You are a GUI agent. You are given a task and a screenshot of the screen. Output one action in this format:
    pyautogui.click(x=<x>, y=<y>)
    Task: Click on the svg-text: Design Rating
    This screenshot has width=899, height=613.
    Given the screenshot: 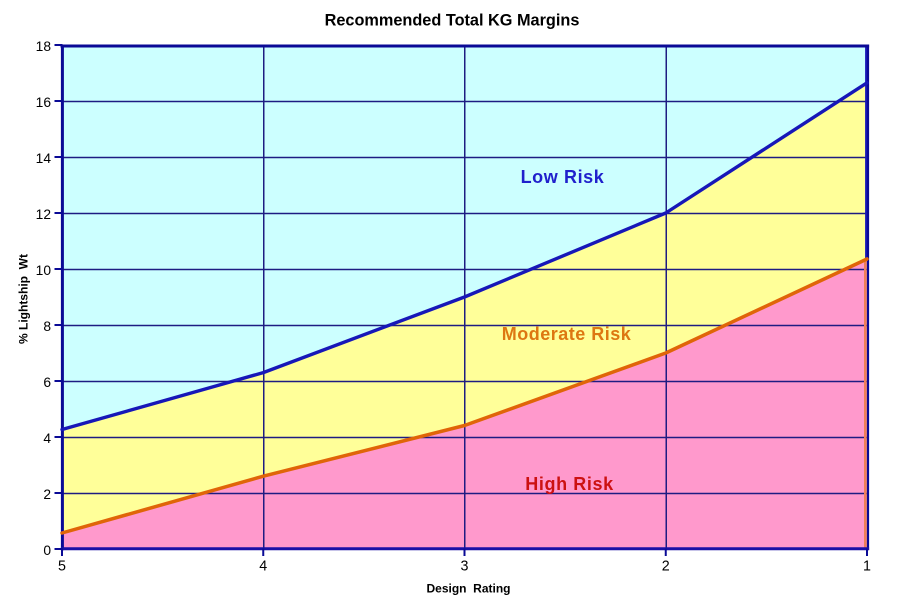 What is the action you would take?
    pyautogui.click(x=468, y=589)
    